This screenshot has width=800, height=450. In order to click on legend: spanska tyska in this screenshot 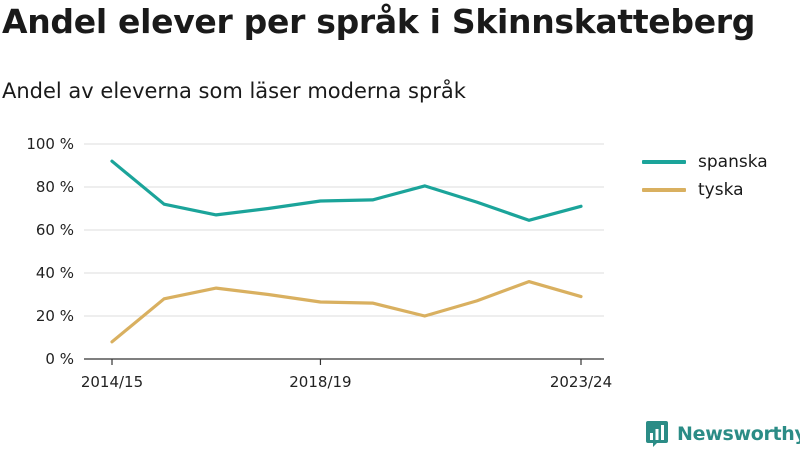, I will do `click(705, 176)`.